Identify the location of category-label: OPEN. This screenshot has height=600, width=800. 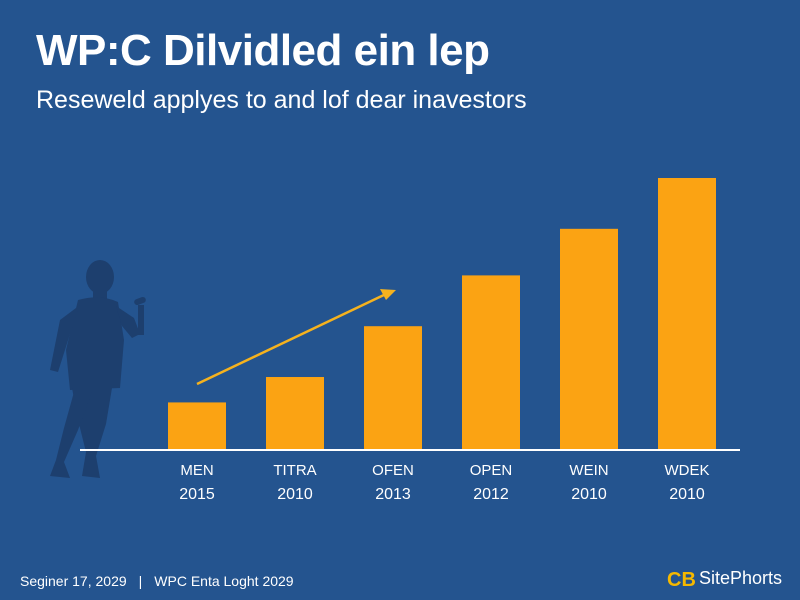
(491, 470).